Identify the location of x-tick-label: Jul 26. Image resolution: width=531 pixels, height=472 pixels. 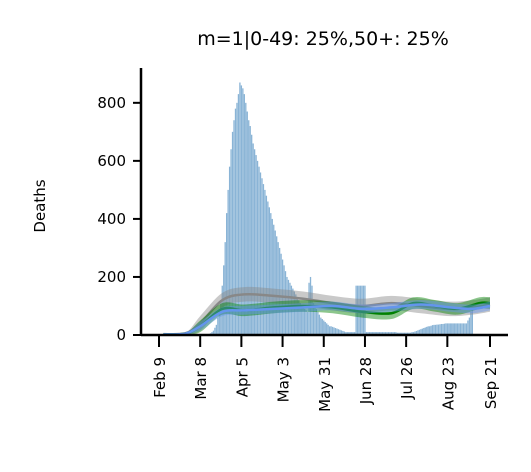
(407, 378).